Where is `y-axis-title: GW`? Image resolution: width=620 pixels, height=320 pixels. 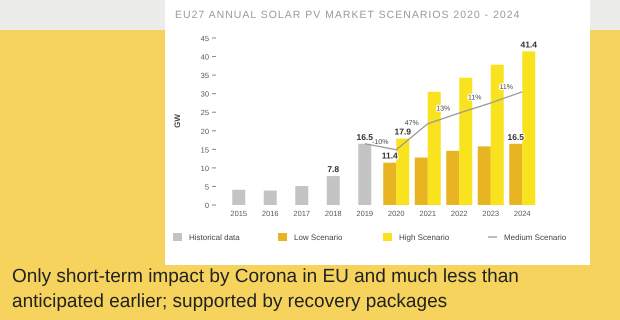
y-axis-title: GW is located at coordinates (177, 121).